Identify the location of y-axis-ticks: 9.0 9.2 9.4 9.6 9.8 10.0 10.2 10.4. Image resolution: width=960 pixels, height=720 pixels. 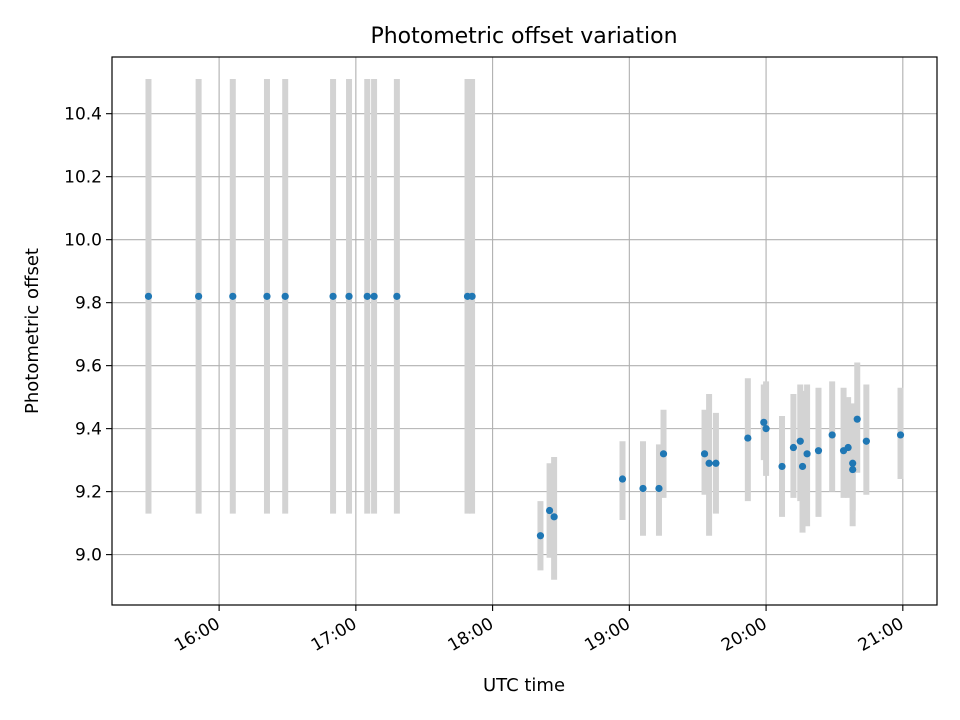
(88, 335).